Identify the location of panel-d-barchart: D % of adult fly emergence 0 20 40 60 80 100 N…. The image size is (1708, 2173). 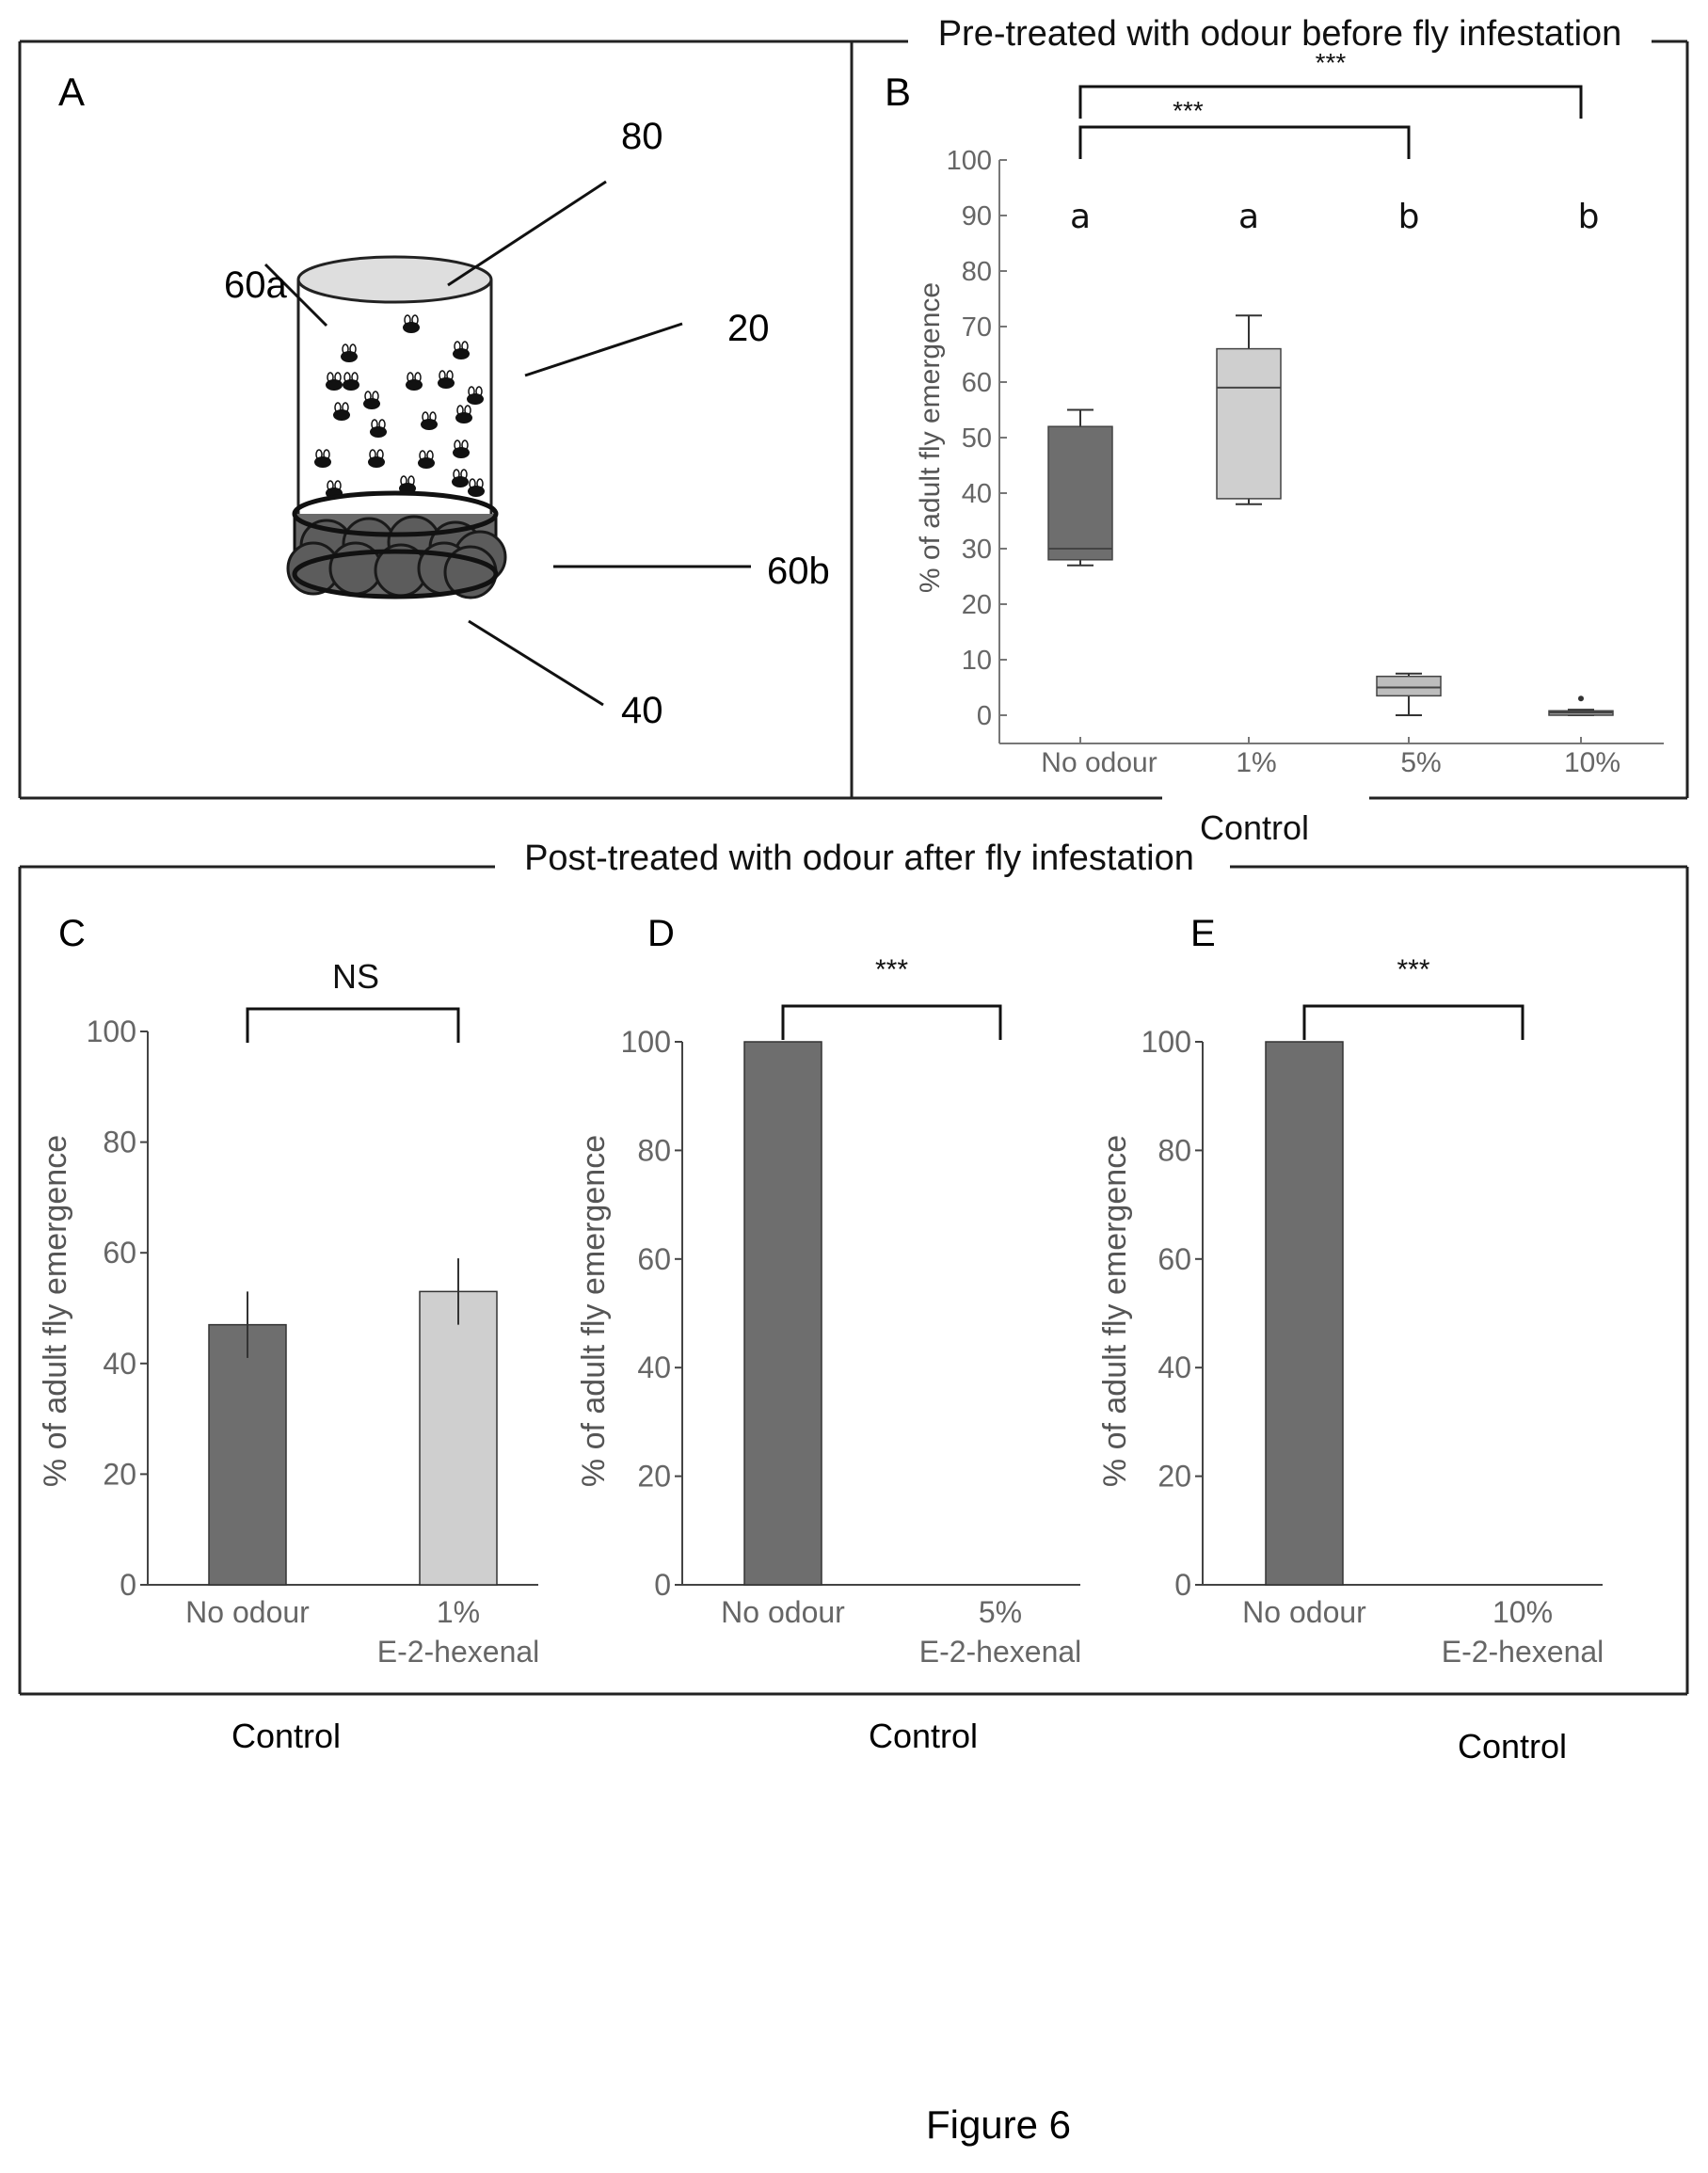
(828, 1291).